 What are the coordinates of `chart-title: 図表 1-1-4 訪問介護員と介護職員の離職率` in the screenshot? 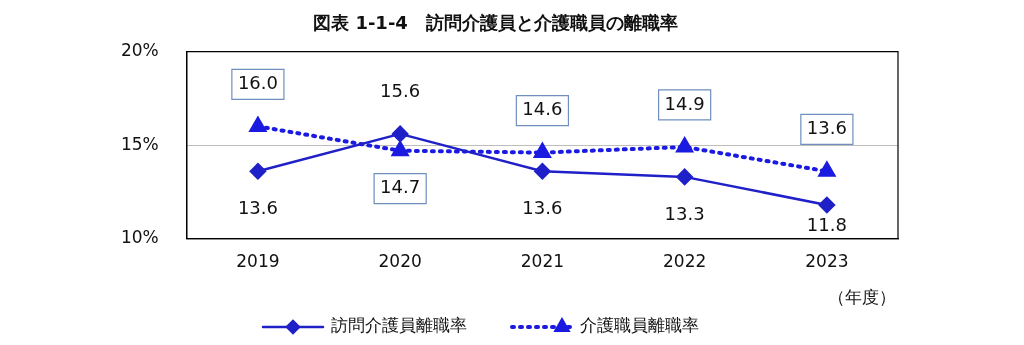 It's located at (495, 23).